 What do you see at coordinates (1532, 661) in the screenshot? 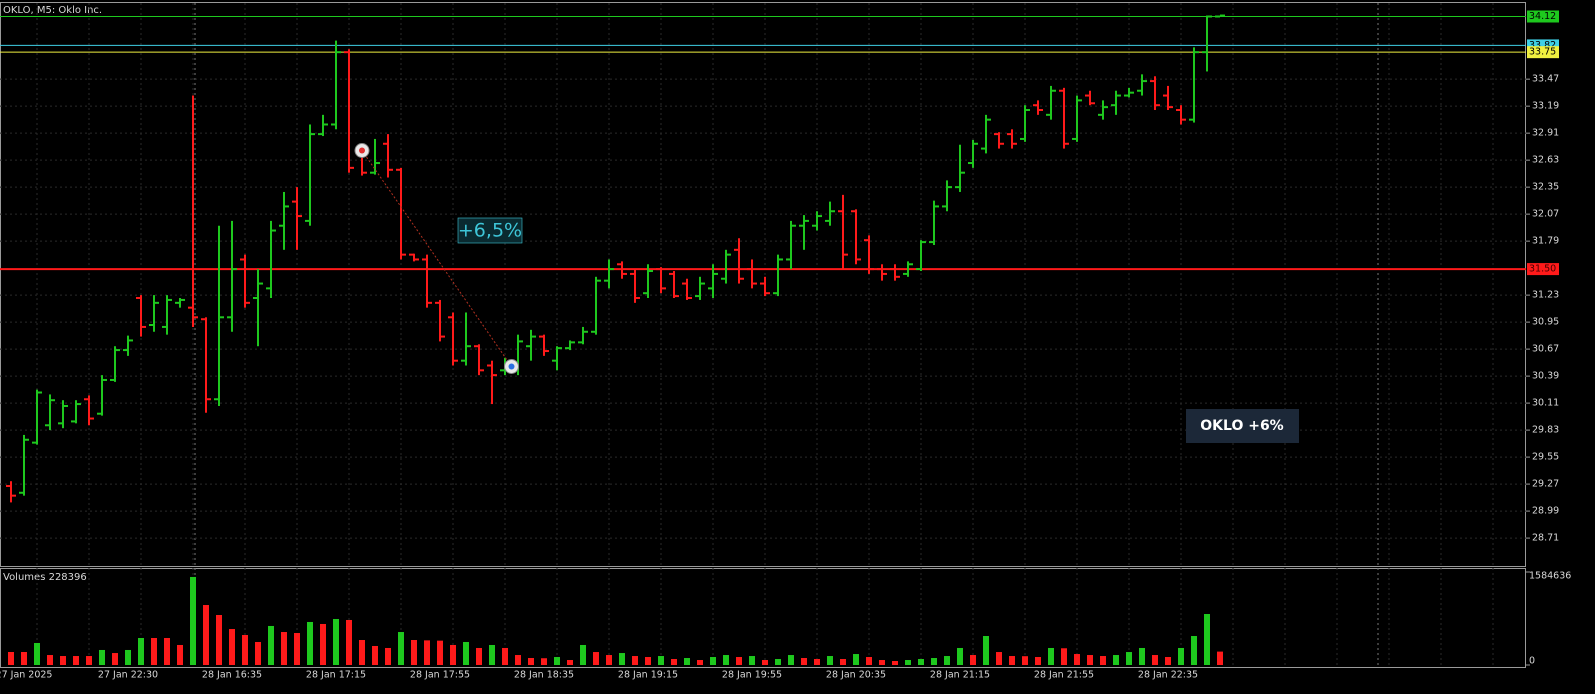
I see `volume-tick-label: 0` at bounding box center [1532, 661].